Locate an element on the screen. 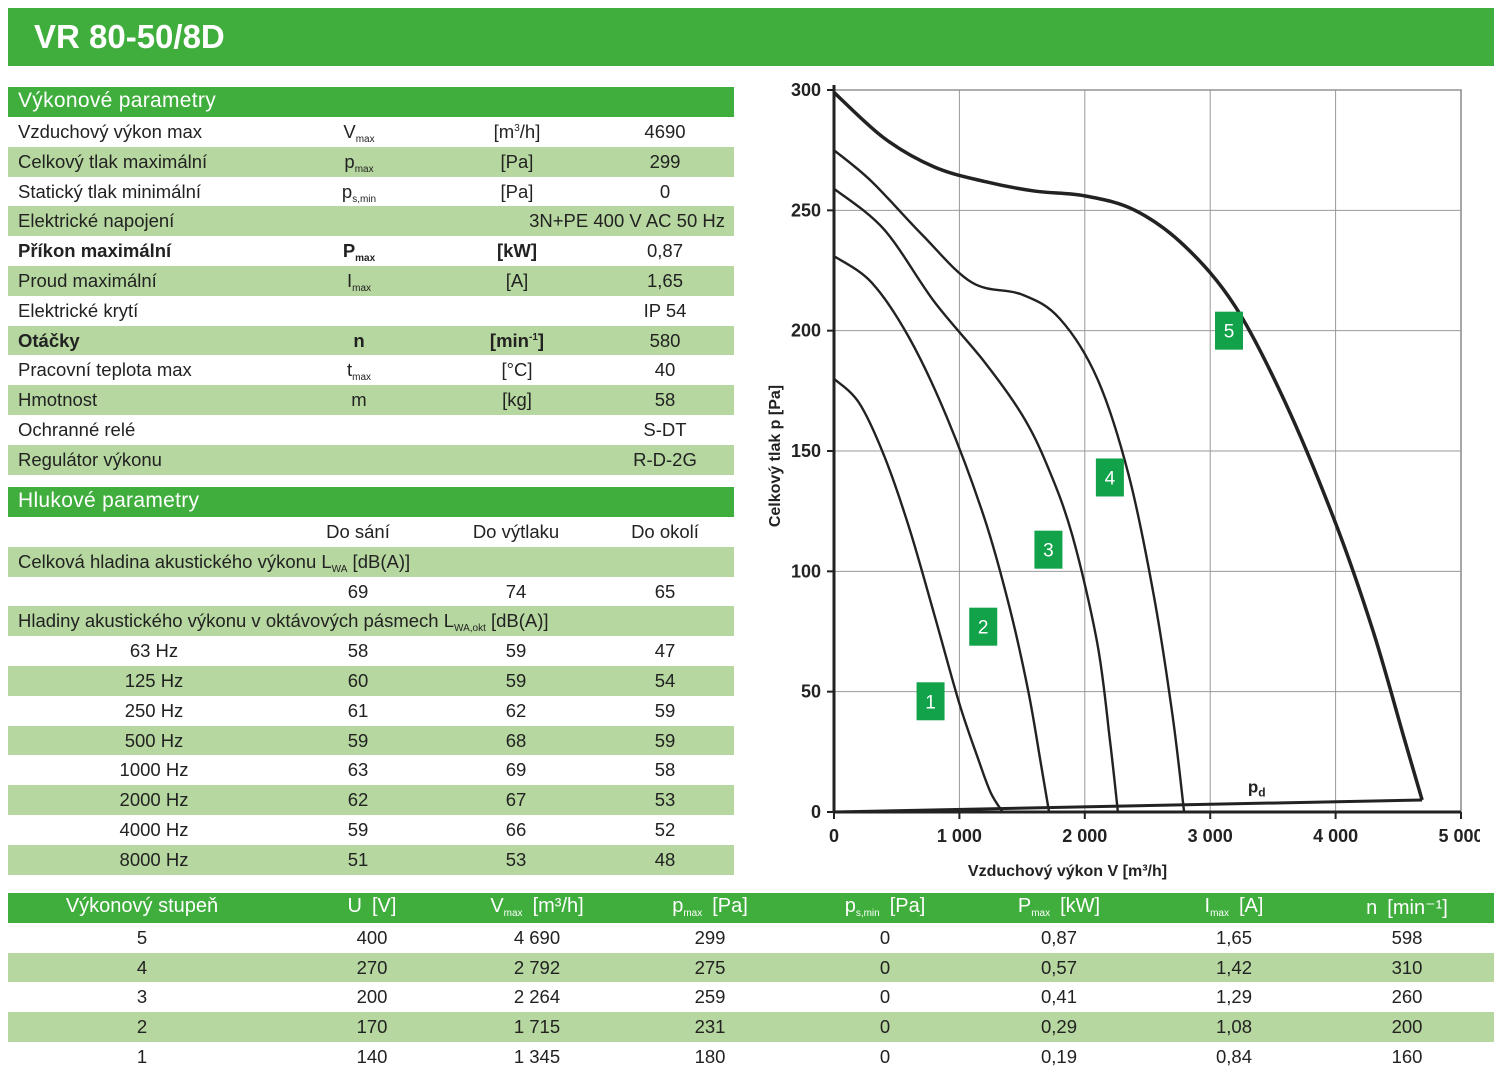 The image size is (1501, 1080). series-label-3: 3 is located at coordinates (1048, 551).